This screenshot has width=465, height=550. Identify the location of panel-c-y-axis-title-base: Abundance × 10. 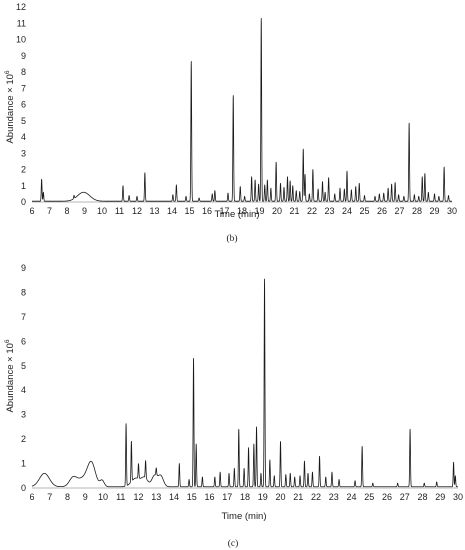
(10, 377).